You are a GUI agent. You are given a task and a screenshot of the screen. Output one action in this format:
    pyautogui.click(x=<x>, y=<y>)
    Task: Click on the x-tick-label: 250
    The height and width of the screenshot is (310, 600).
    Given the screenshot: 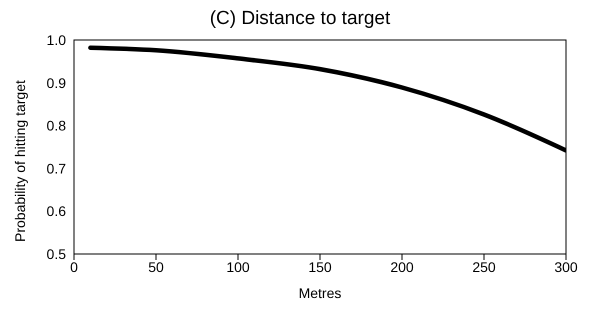 What is the action you would take?
    pyautogui.click(x=484, y=266)
    